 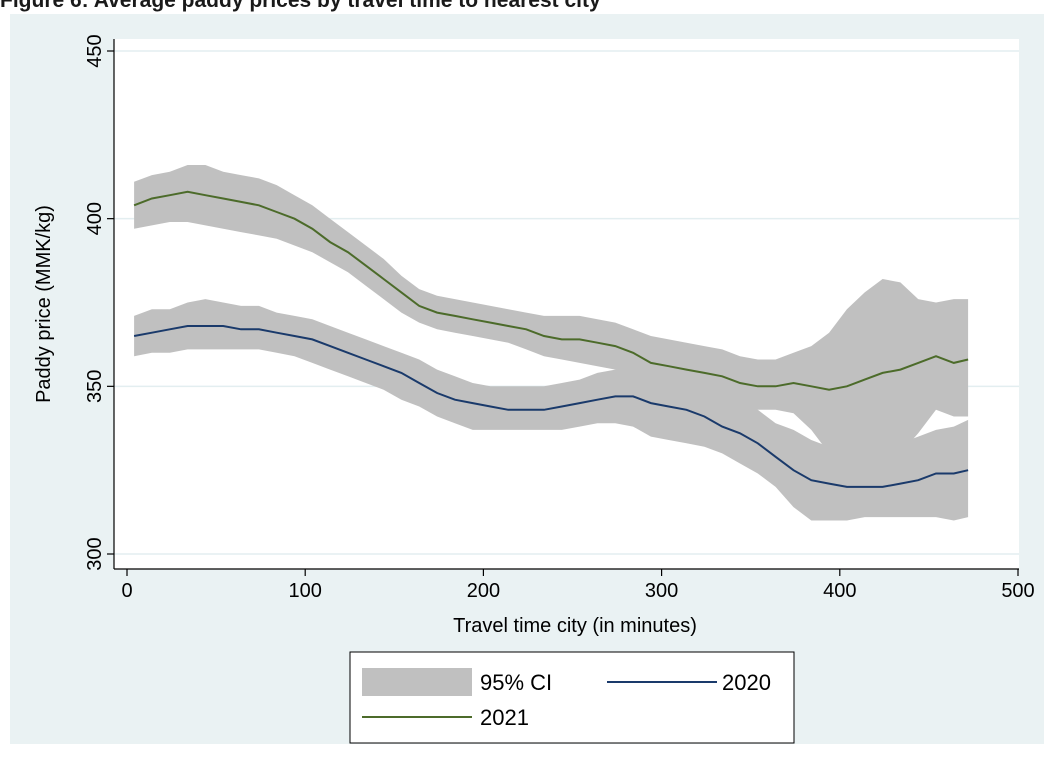 I want to click on legend-label-ci: 95% CI, so click(x=516, y=682).